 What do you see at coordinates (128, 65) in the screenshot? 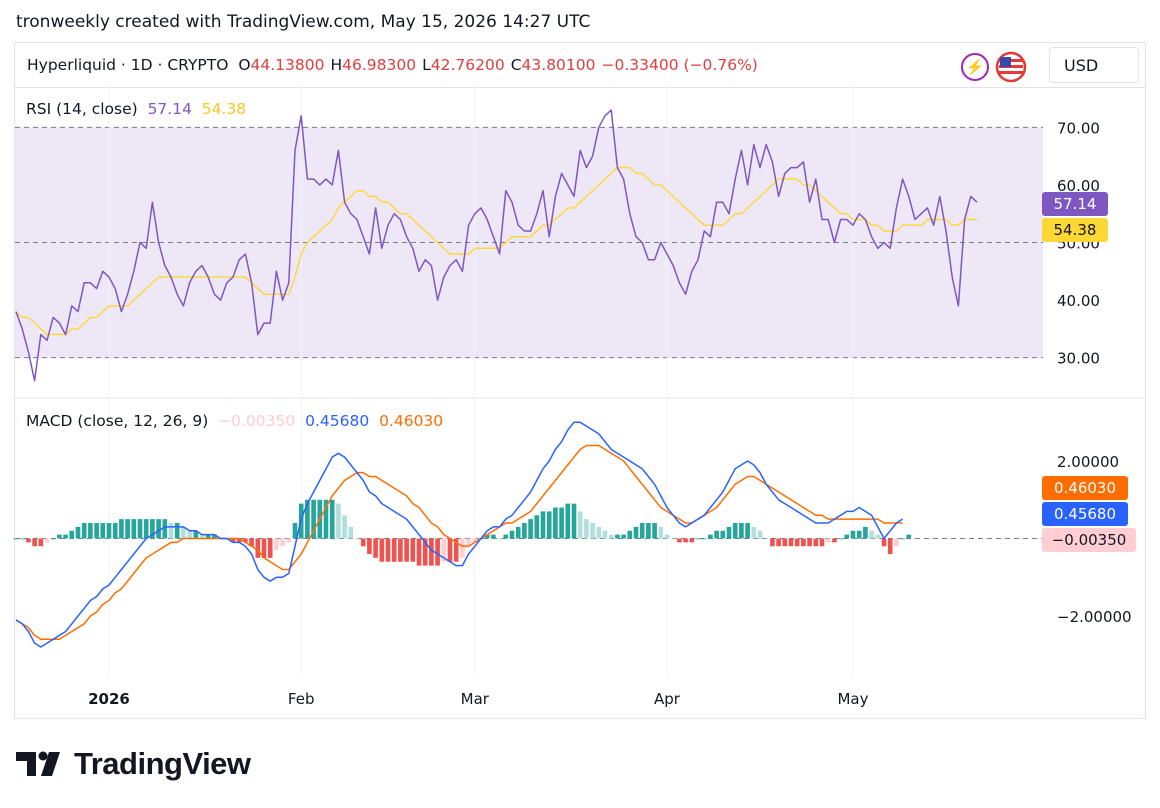
I see `symbol-label: Hyperliquid · 1D · CRYPTO` at bounding box center [128, 65].